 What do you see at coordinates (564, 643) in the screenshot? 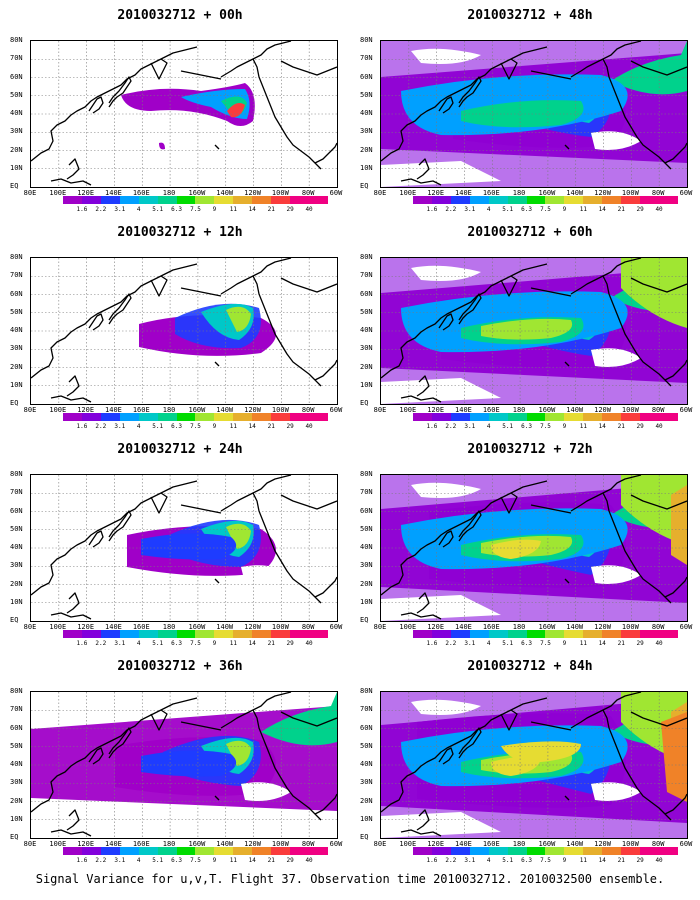
I see `colorbar-label: 9` at bounding box center [564, 643].